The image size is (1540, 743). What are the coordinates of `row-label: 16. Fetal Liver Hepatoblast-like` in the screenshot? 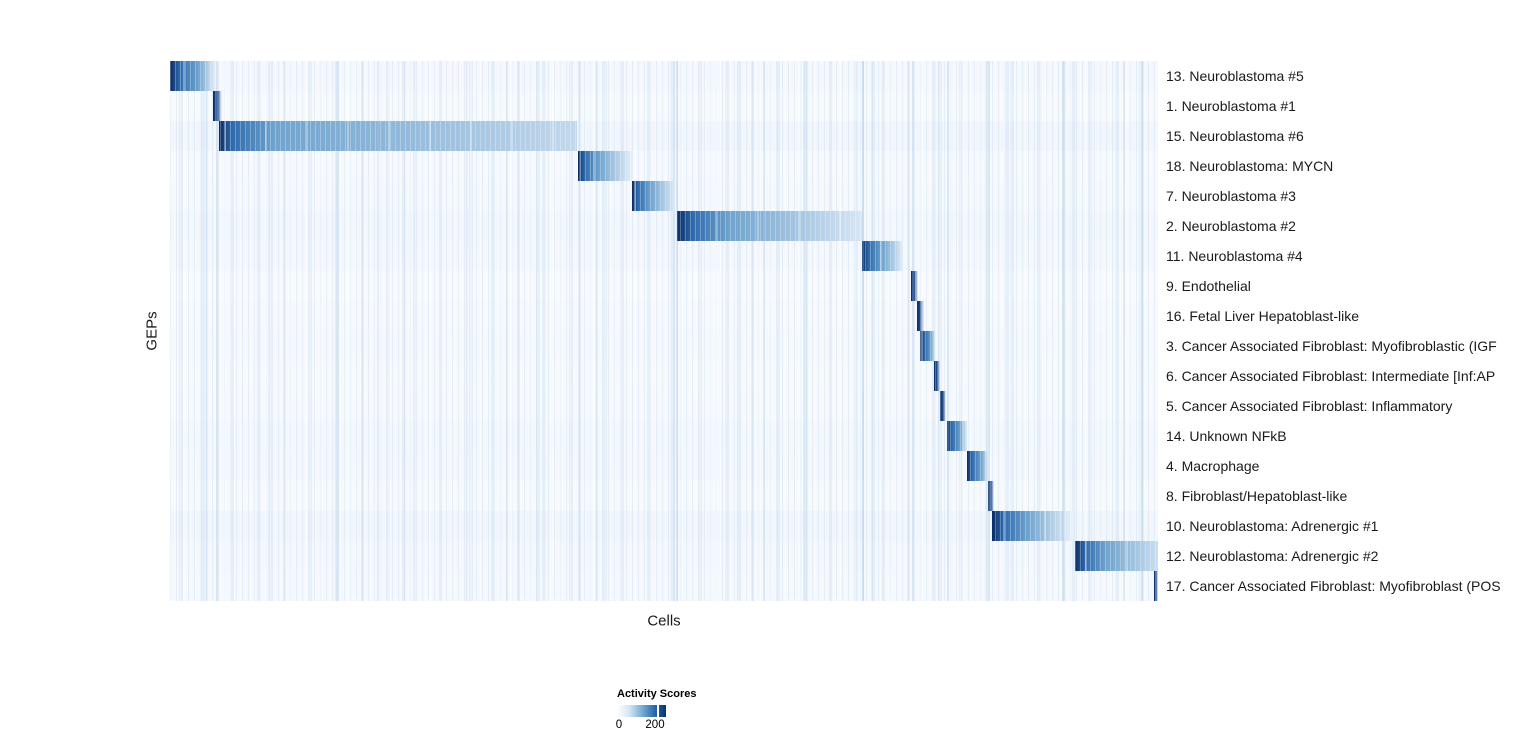 It's located at (1262, 316).